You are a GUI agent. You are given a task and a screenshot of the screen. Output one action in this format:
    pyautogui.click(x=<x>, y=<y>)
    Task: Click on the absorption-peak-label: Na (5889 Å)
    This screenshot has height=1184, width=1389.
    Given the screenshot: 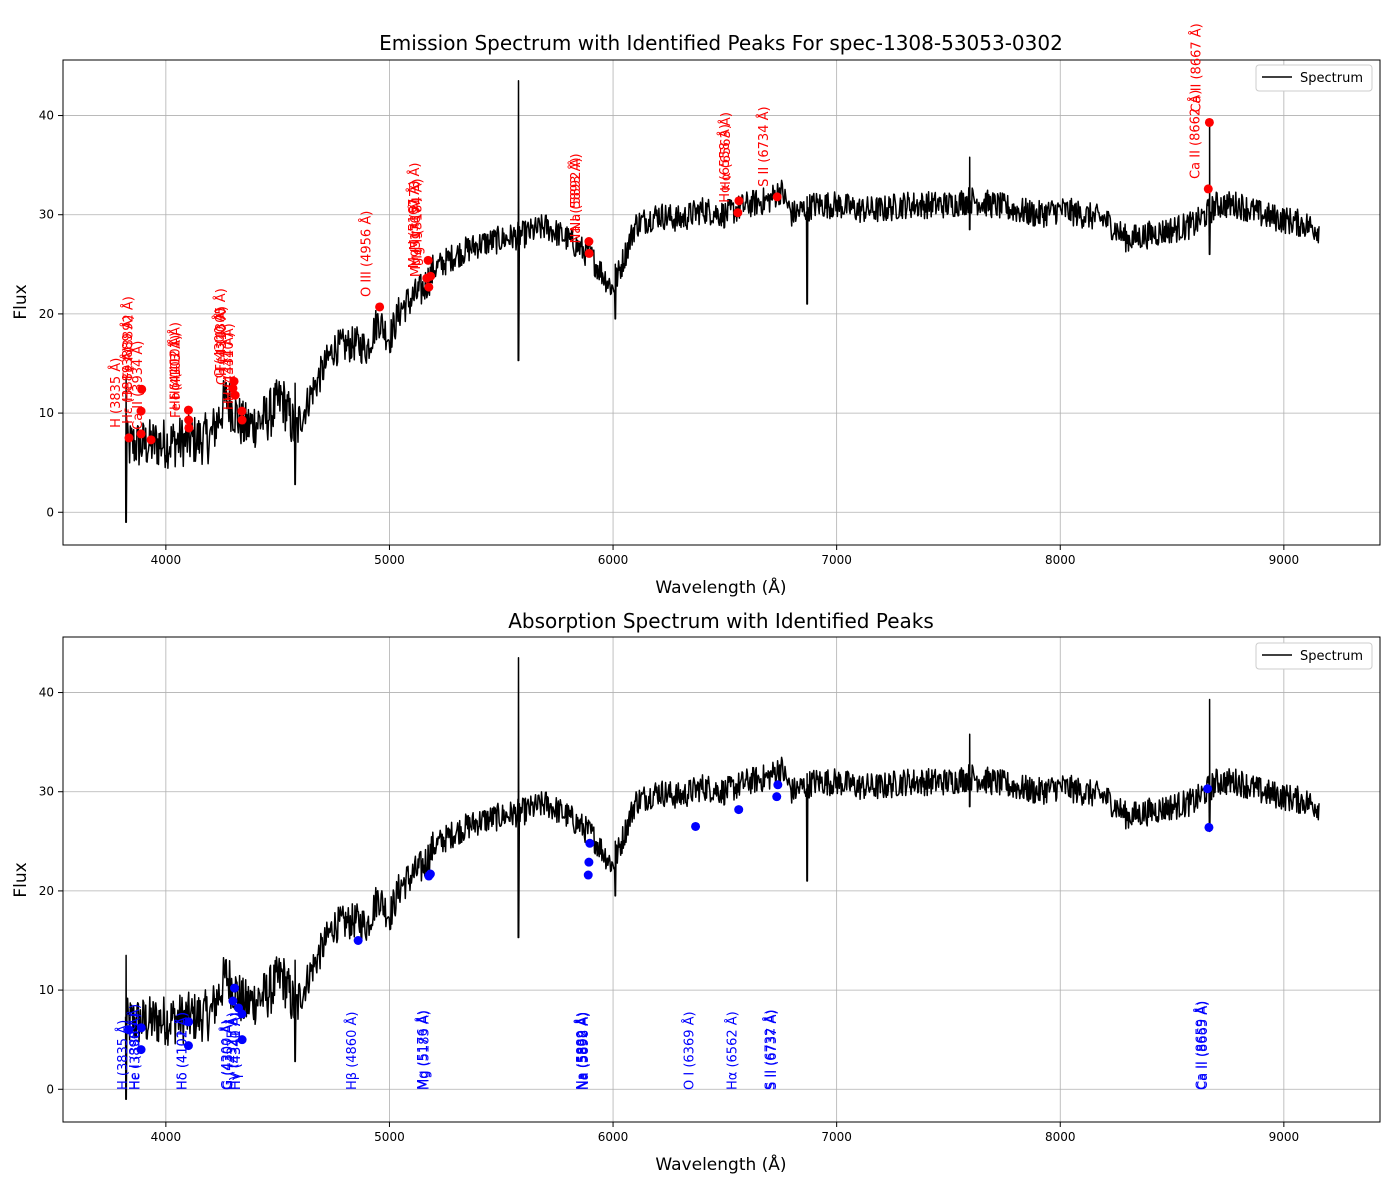 What is the action you would take?
    pyautogui.click(x=582, y=1051)
    